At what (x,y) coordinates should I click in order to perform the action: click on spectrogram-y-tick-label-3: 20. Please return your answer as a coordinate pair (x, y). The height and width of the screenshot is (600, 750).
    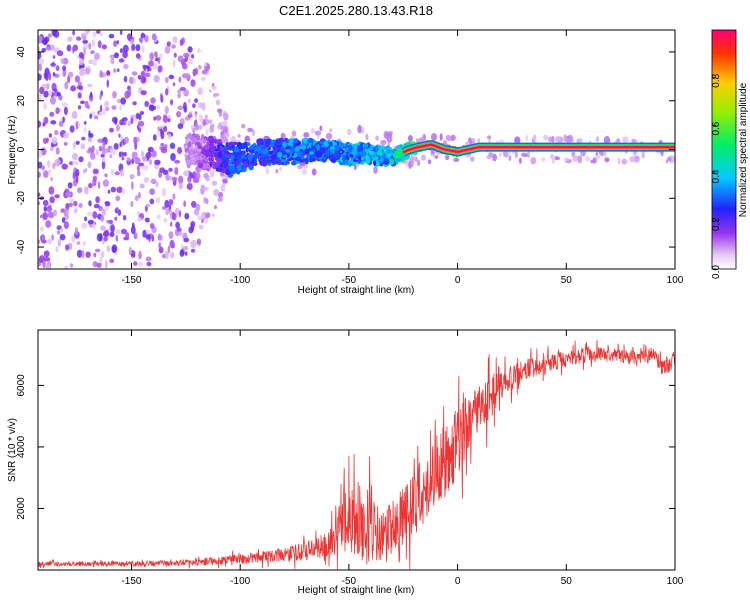
    Looking at the image, I should click on (21, 101).